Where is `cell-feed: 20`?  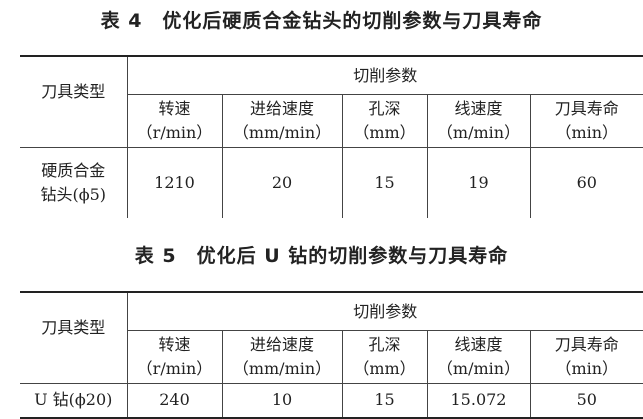 cell-feed: 20 is located at coordinates (281, 182).